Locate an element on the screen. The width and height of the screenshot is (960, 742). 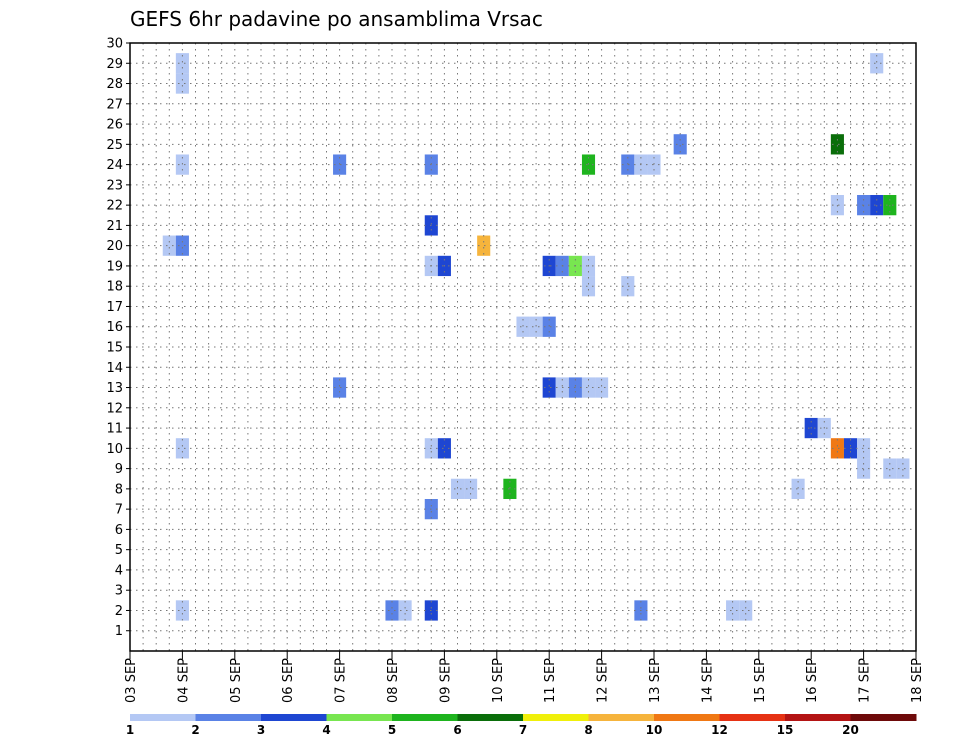
y-tick-label: 20 is located at coordinates (114, 246).